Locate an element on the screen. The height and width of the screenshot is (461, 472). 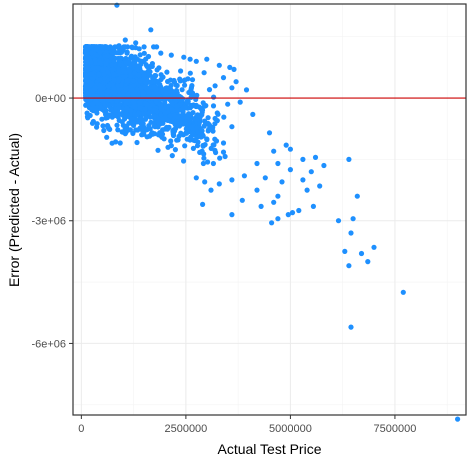
x-tick-label: 0 is located at coordinates (81, 429).